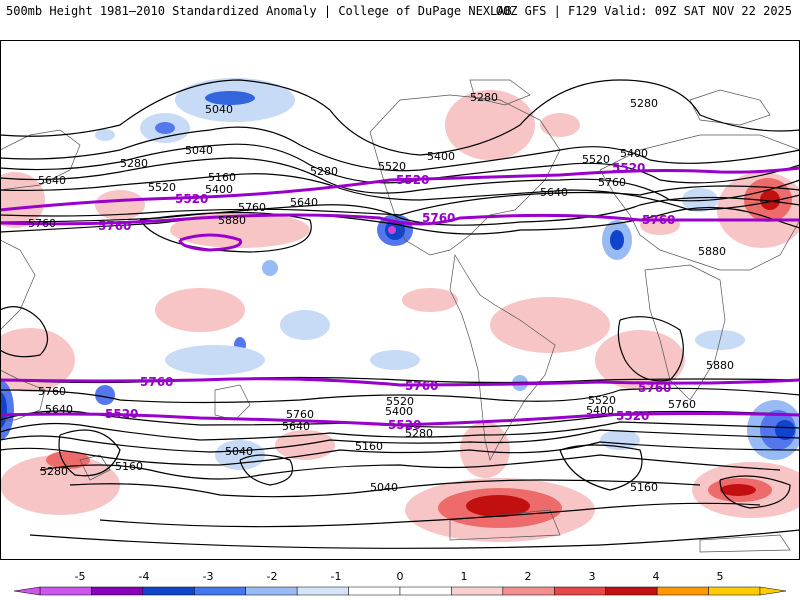 Image resolution: width=800 pixels, height=600 pixels. Describe the element at coordinates (464, 576) in the screenshot. I see `colorbar-tick-label: 1` at that location.